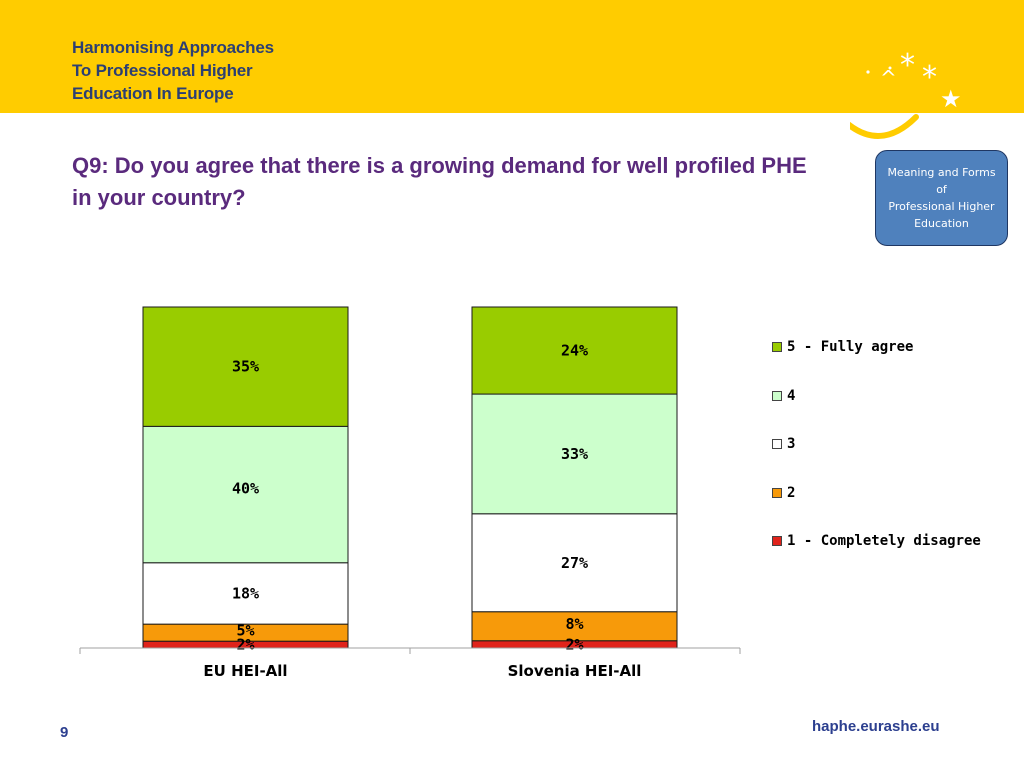  I want to click on bar-data-label: 5%, so click(245, 631).